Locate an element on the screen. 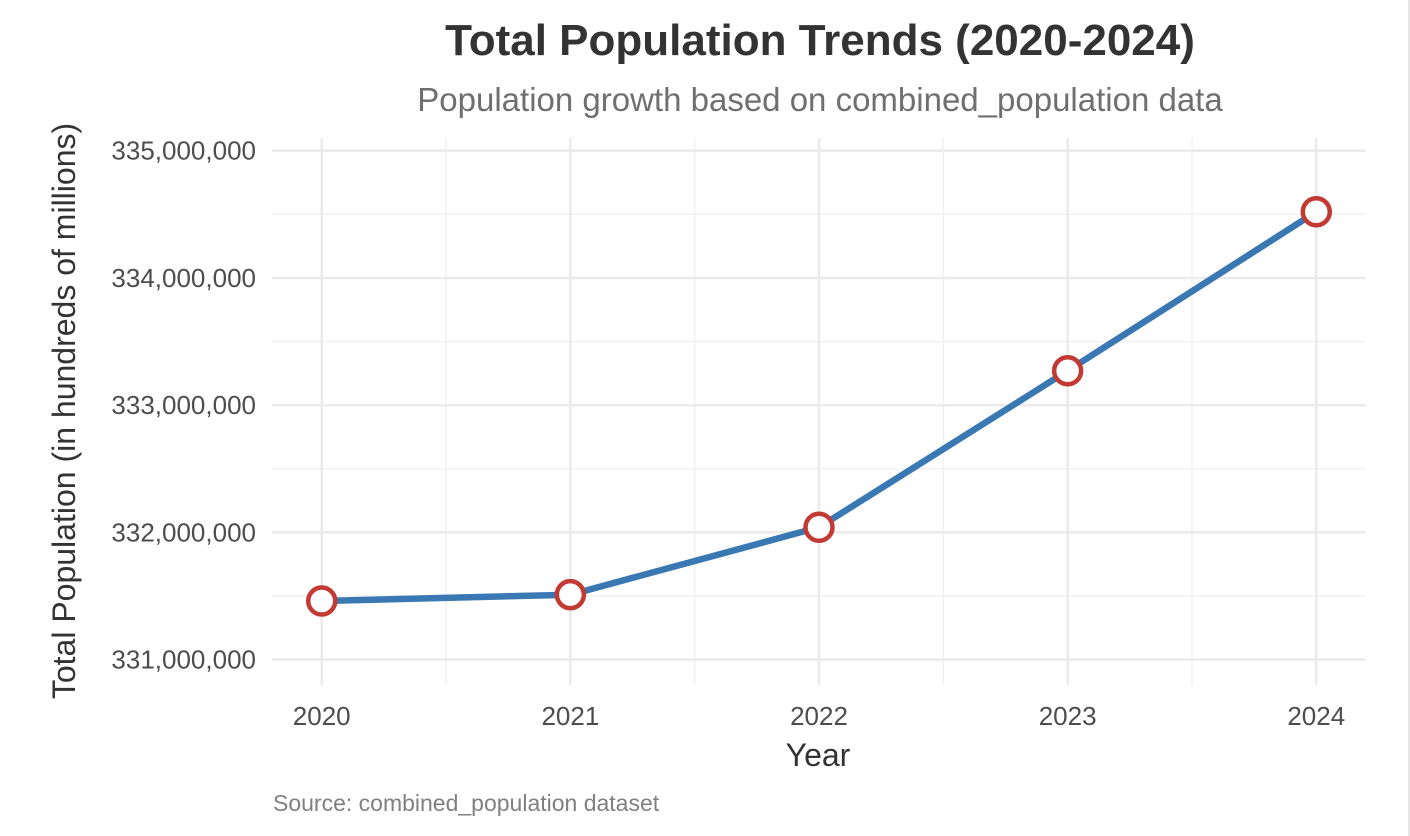 This screenshot has height=836, width=1410. y-tick-label: 333,000,000 is located at coordinates (183, 405).